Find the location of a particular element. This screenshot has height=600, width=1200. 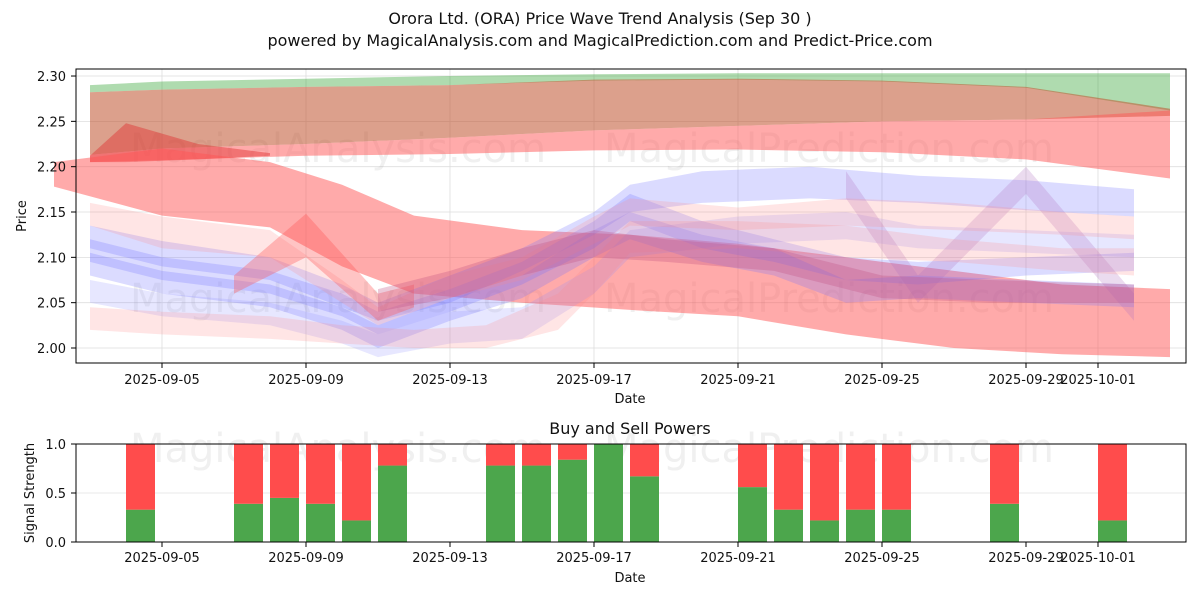

price-ytick-label: 2.20 is located at coordinates (51, 168).